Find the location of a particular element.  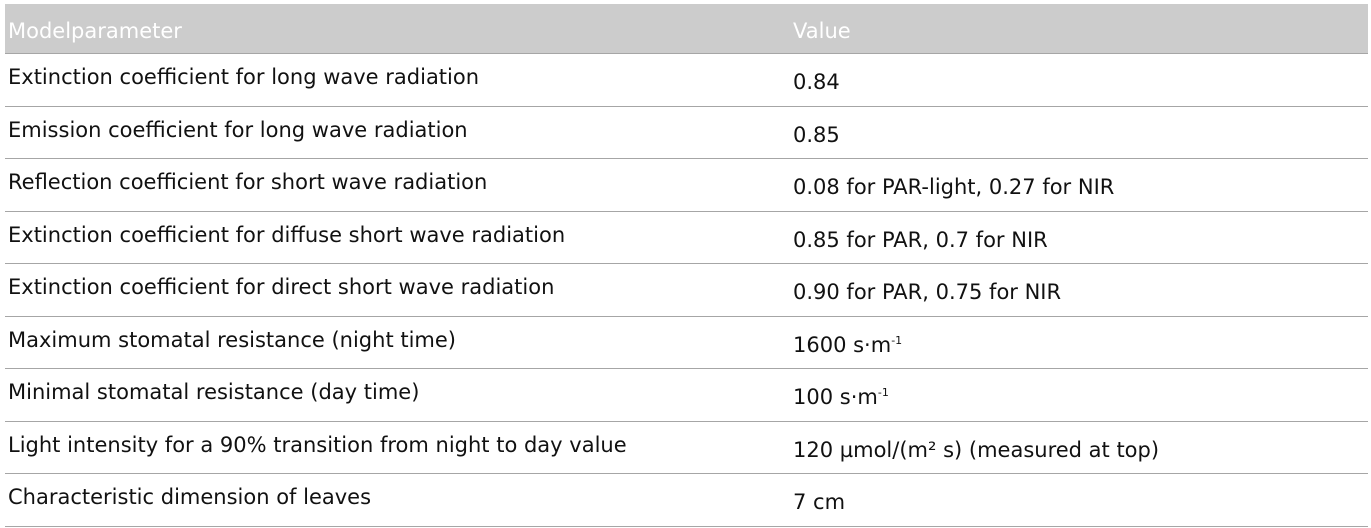

value-cell: 0.85 for PAR, 0.7 for NIR is located at coordinates (1077, 238).